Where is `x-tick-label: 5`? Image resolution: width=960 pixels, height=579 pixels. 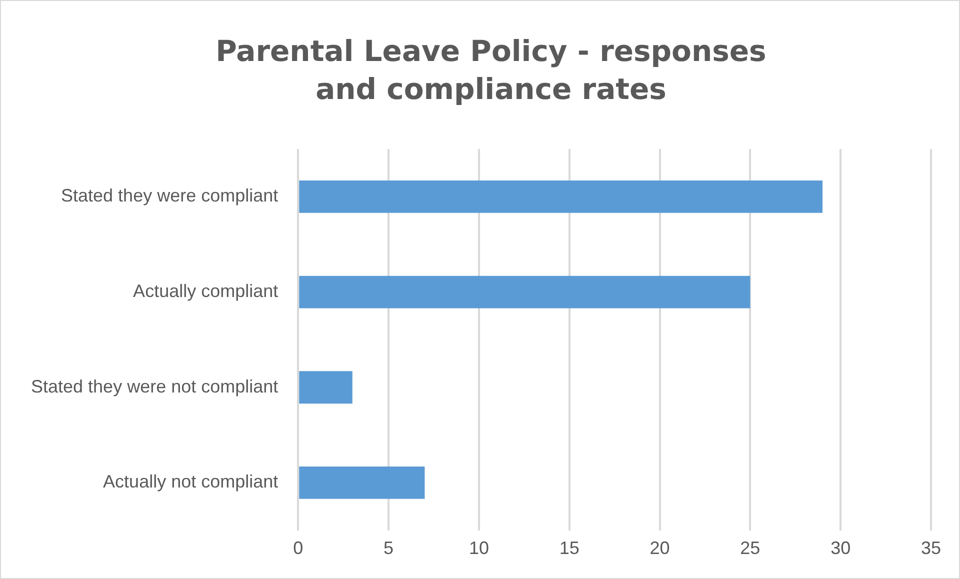
x-tick-label: 5 is located at coordinates (389, 548).